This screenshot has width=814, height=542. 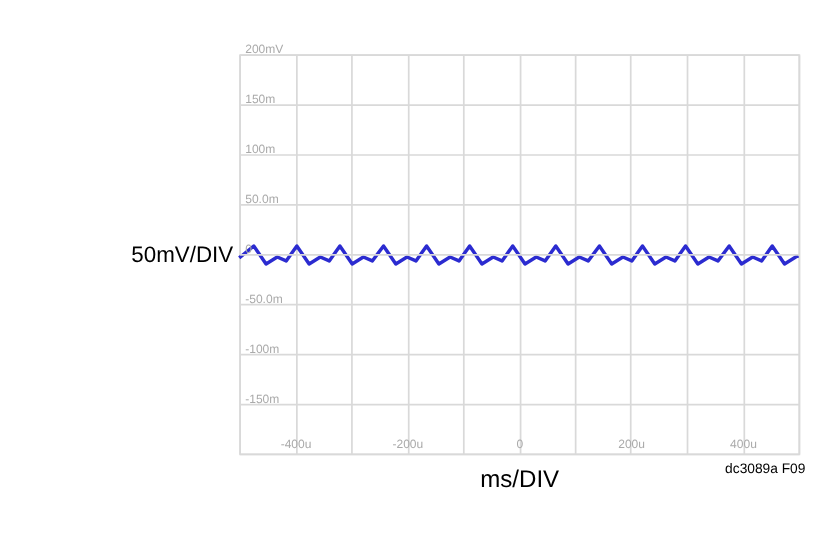 I want to click on line-series, so click(x=519, y=255).